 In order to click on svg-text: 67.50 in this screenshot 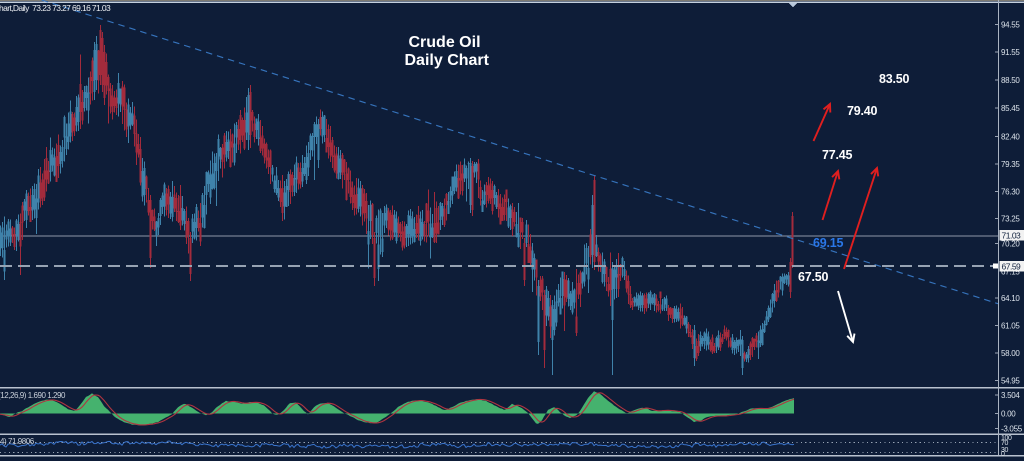, I will do `click(813, 277)`.